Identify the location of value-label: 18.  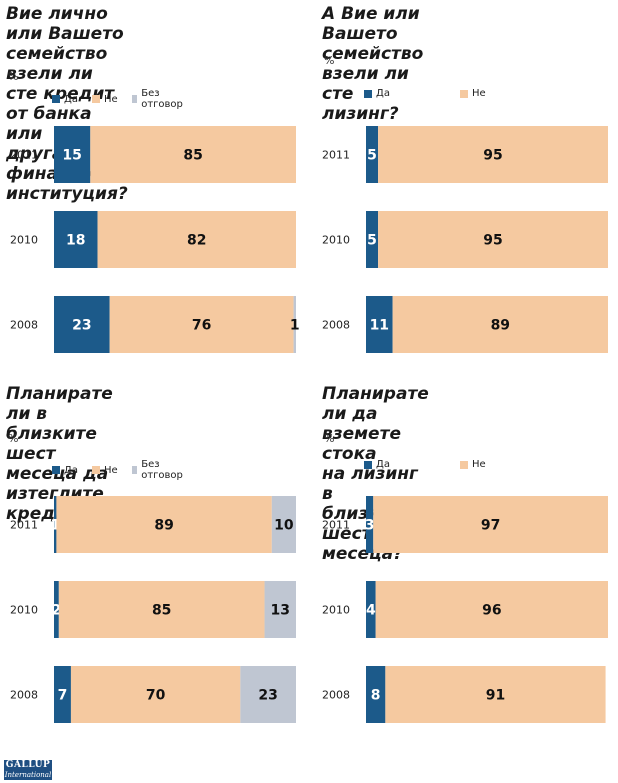
(75, 241).